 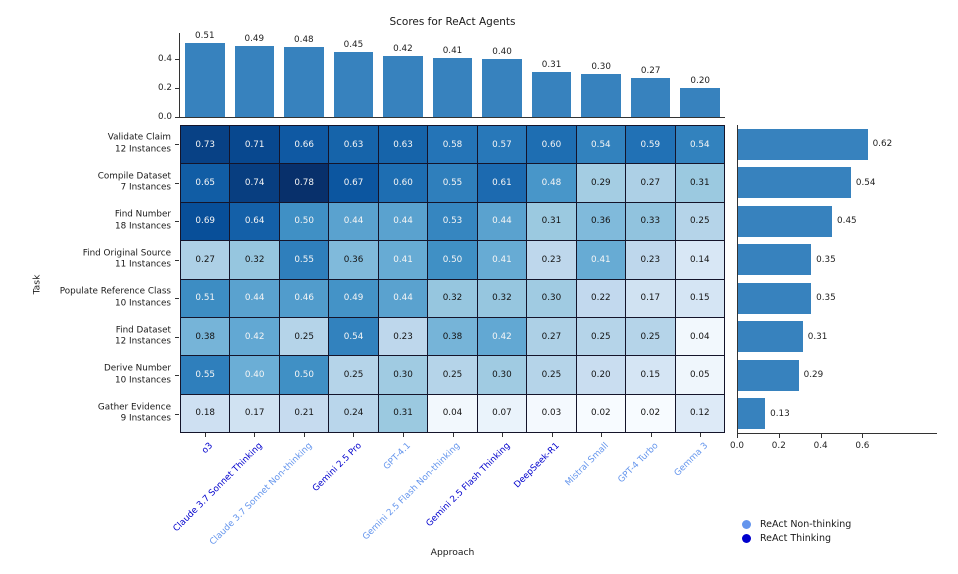 What do you see at coordinates (700, 81) in the screenshot?
I see `top-bar-value: 0.20` at bounding box center [700, 81].